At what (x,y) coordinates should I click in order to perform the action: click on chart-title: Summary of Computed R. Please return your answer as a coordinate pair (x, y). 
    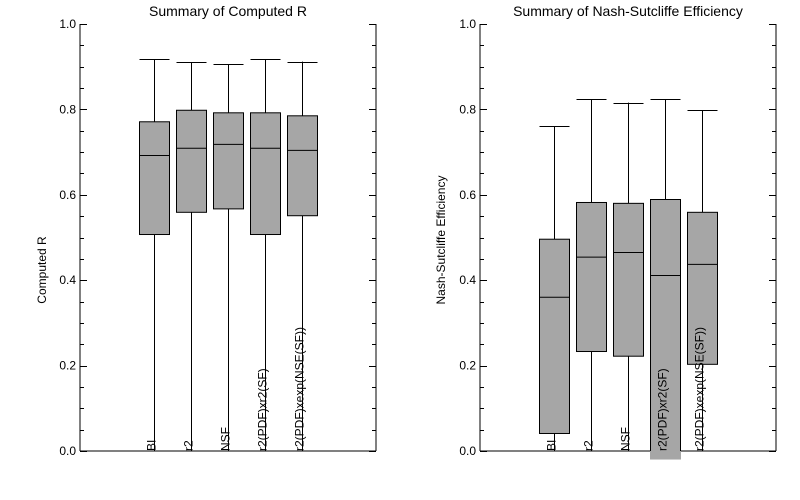
    Looking at the image, I should click on (228, 11).